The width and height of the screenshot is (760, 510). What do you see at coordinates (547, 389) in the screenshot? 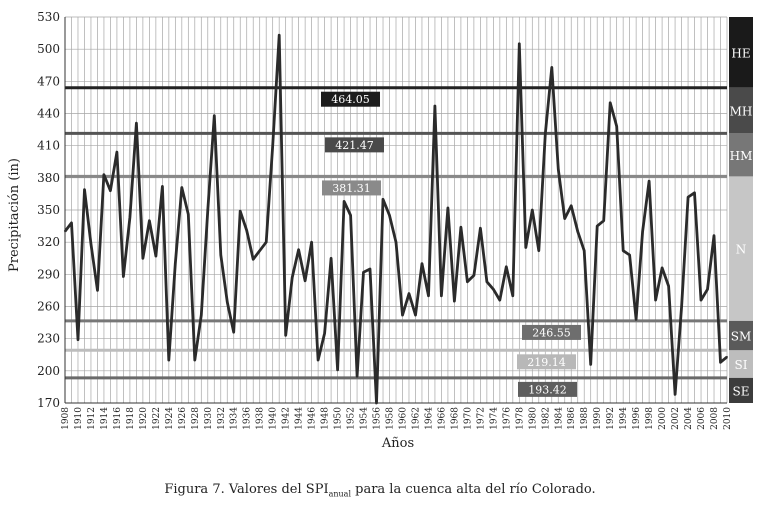
I see `threshold-label: 193.42` at bounding box center [547, 389].